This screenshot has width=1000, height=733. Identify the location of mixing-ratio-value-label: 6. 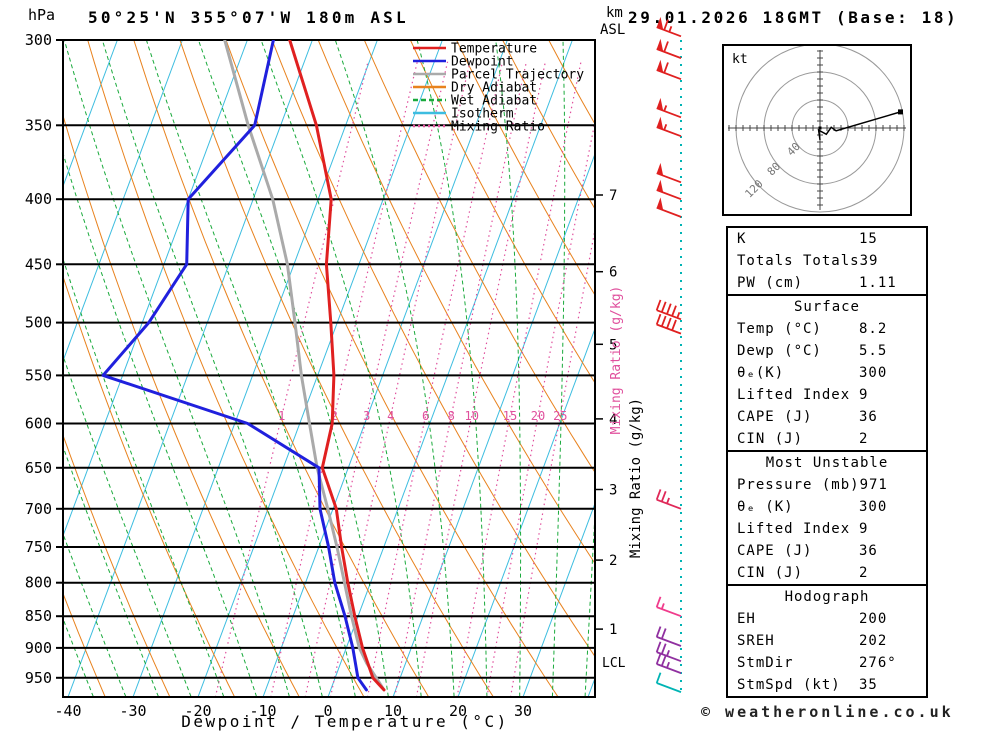
(425, 416).